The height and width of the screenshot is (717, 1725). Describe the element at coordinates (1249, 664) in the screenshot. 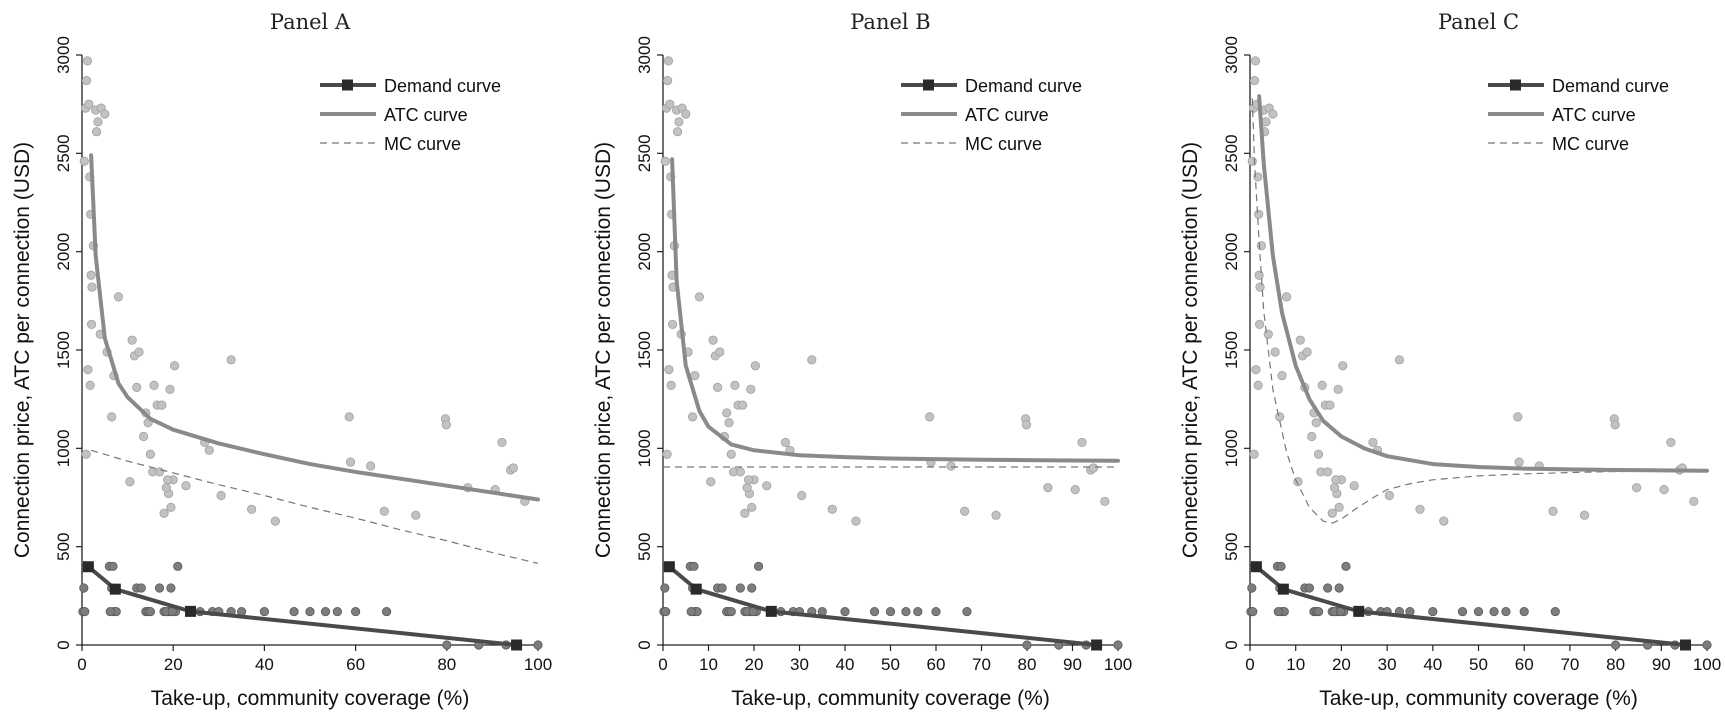

I see `x-tick-label: 0` at that location.